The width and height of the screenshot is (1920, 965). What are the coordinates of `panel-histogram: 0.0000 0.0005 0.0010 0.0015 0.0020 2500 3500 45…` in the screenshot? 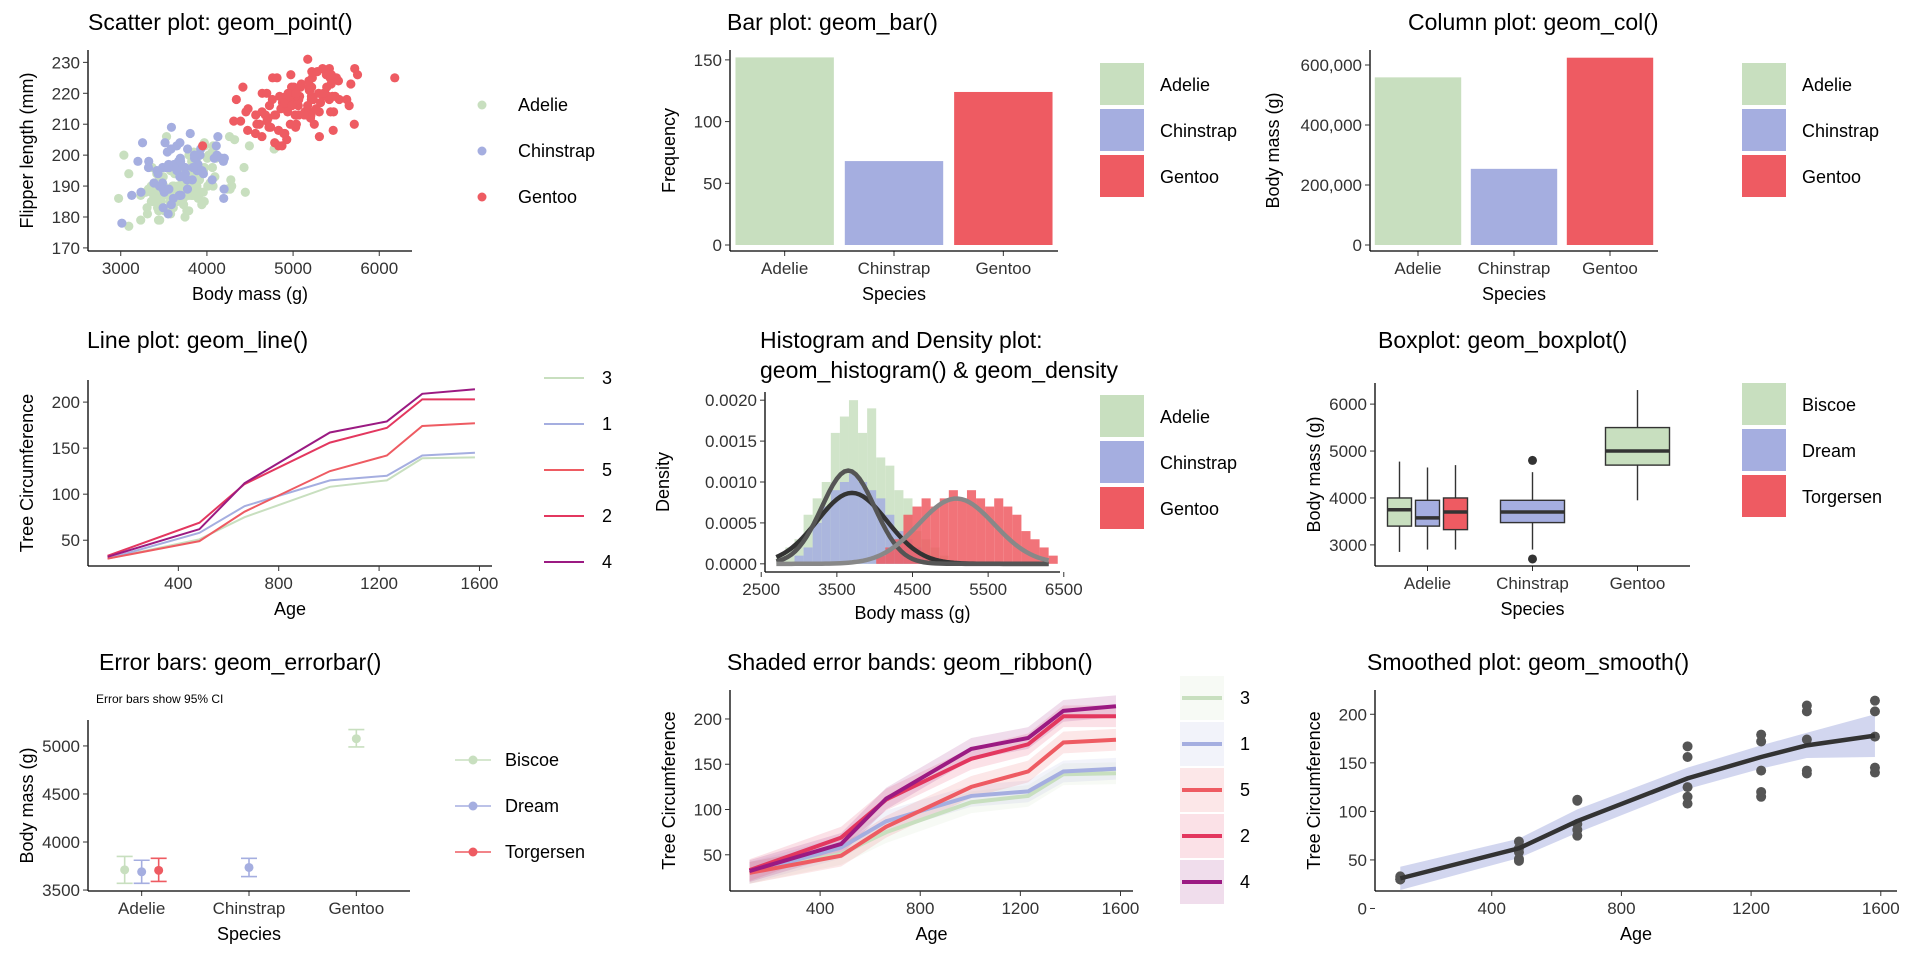 It's located at (945, 475).